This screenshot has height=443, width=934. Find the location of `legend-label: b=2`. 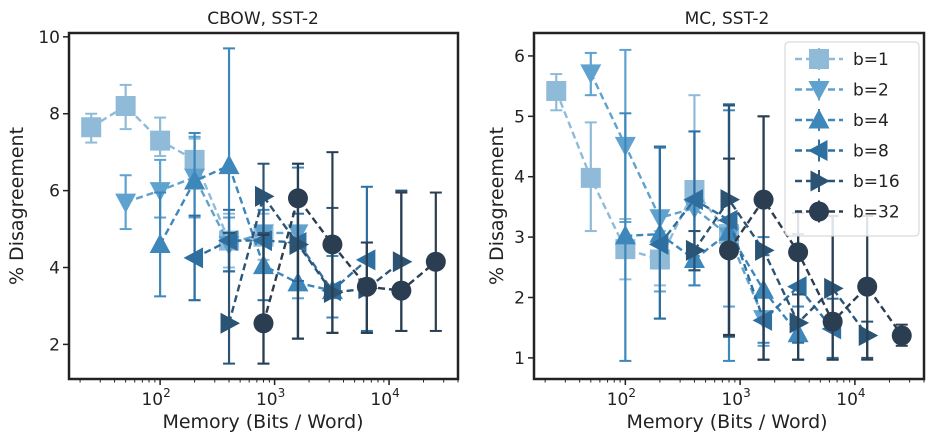

legend-label: b=2 is located at coordinates (871, 91).